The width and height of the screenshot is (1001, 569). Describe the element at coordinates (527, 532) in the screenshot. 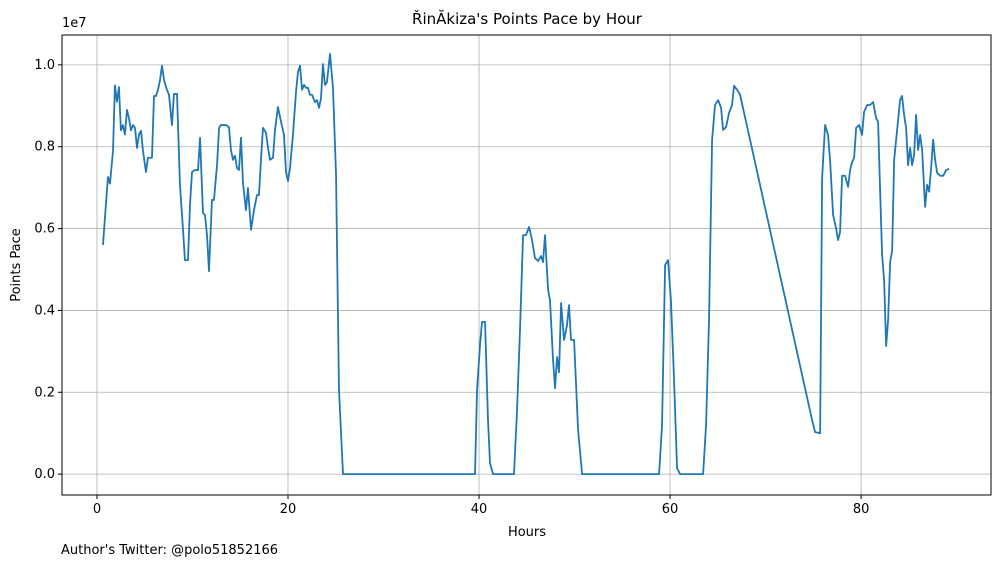

I see `x-axis-label: Hours` at that location.